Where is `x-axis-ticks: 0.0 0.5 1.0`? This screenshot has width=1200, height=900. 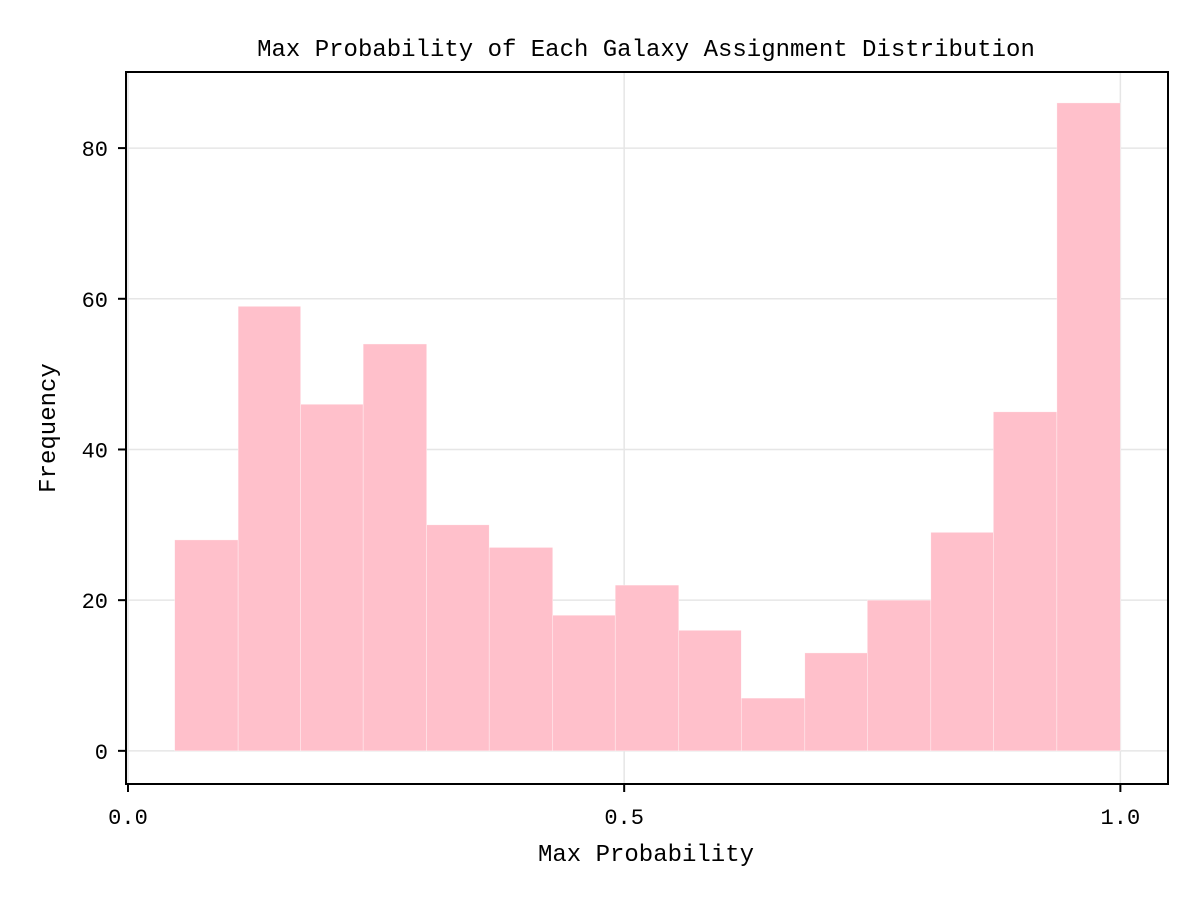 x-axis-ticks: 0.0 0.5 1.0 is located at coordinates (624, 807).